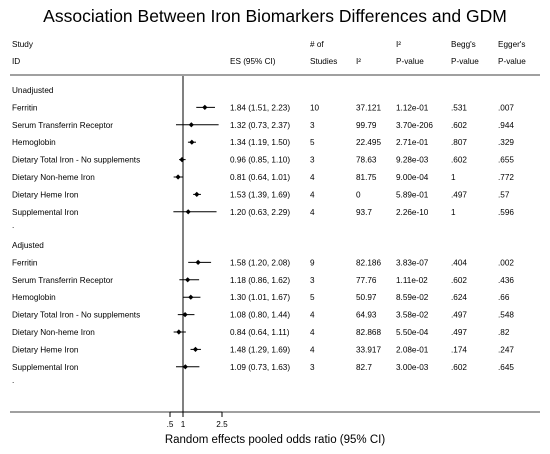  Describe the element at coordinates (366, 315) in the screenshot. I see `g1-row3-i2: 64.93` at that location.